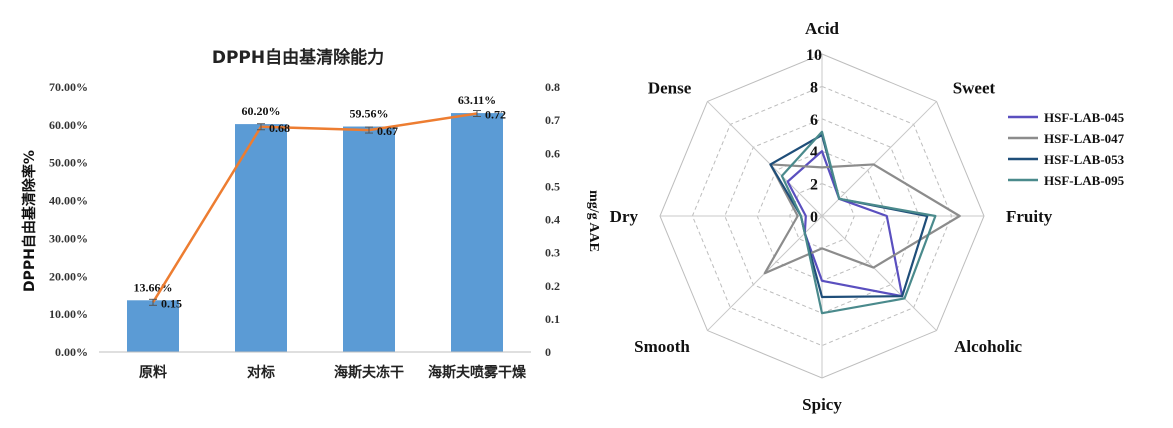  Describe the element at coordinates (1084, 180) in the screenshot. I see `legend-label: HSF-LAB-095` at that location.